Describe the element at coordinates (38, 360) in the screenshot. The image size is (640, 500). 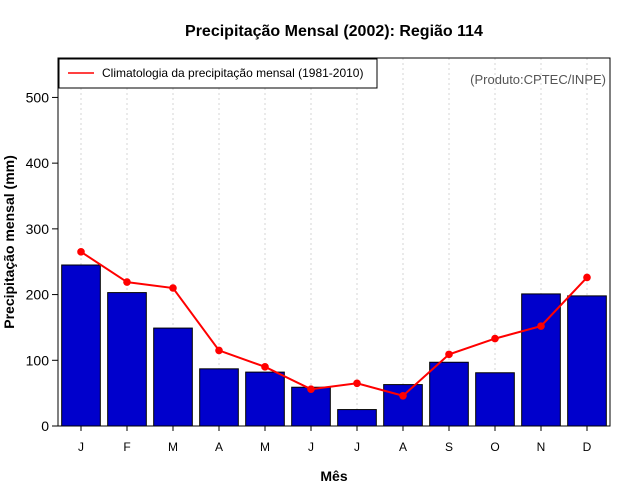
I see `y-tick-label: 100` at that location.